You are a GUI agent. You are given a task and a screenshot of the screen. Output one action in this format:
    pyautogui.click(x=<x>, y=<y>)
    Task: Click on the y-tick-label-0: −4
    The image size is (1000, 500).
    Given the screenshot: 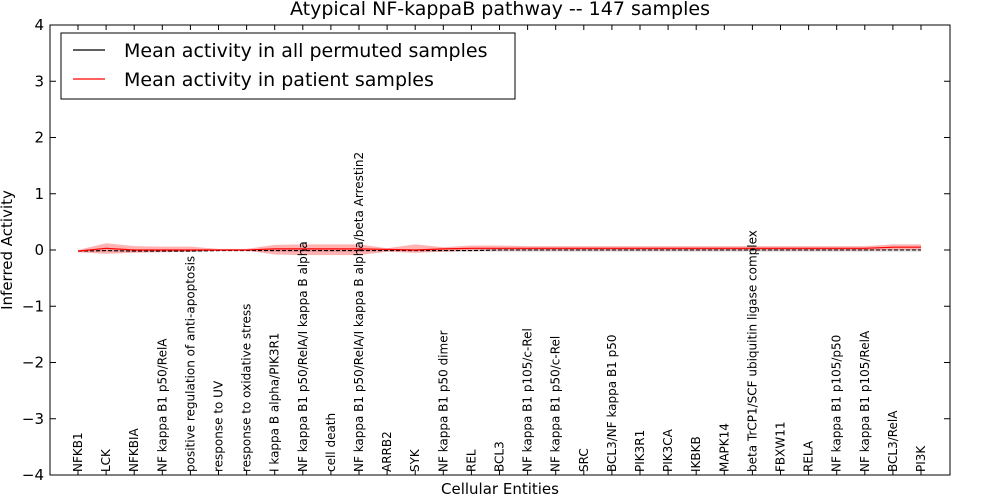 What is the action you would take?
    pyautogui.click(x=33, y=475)
    